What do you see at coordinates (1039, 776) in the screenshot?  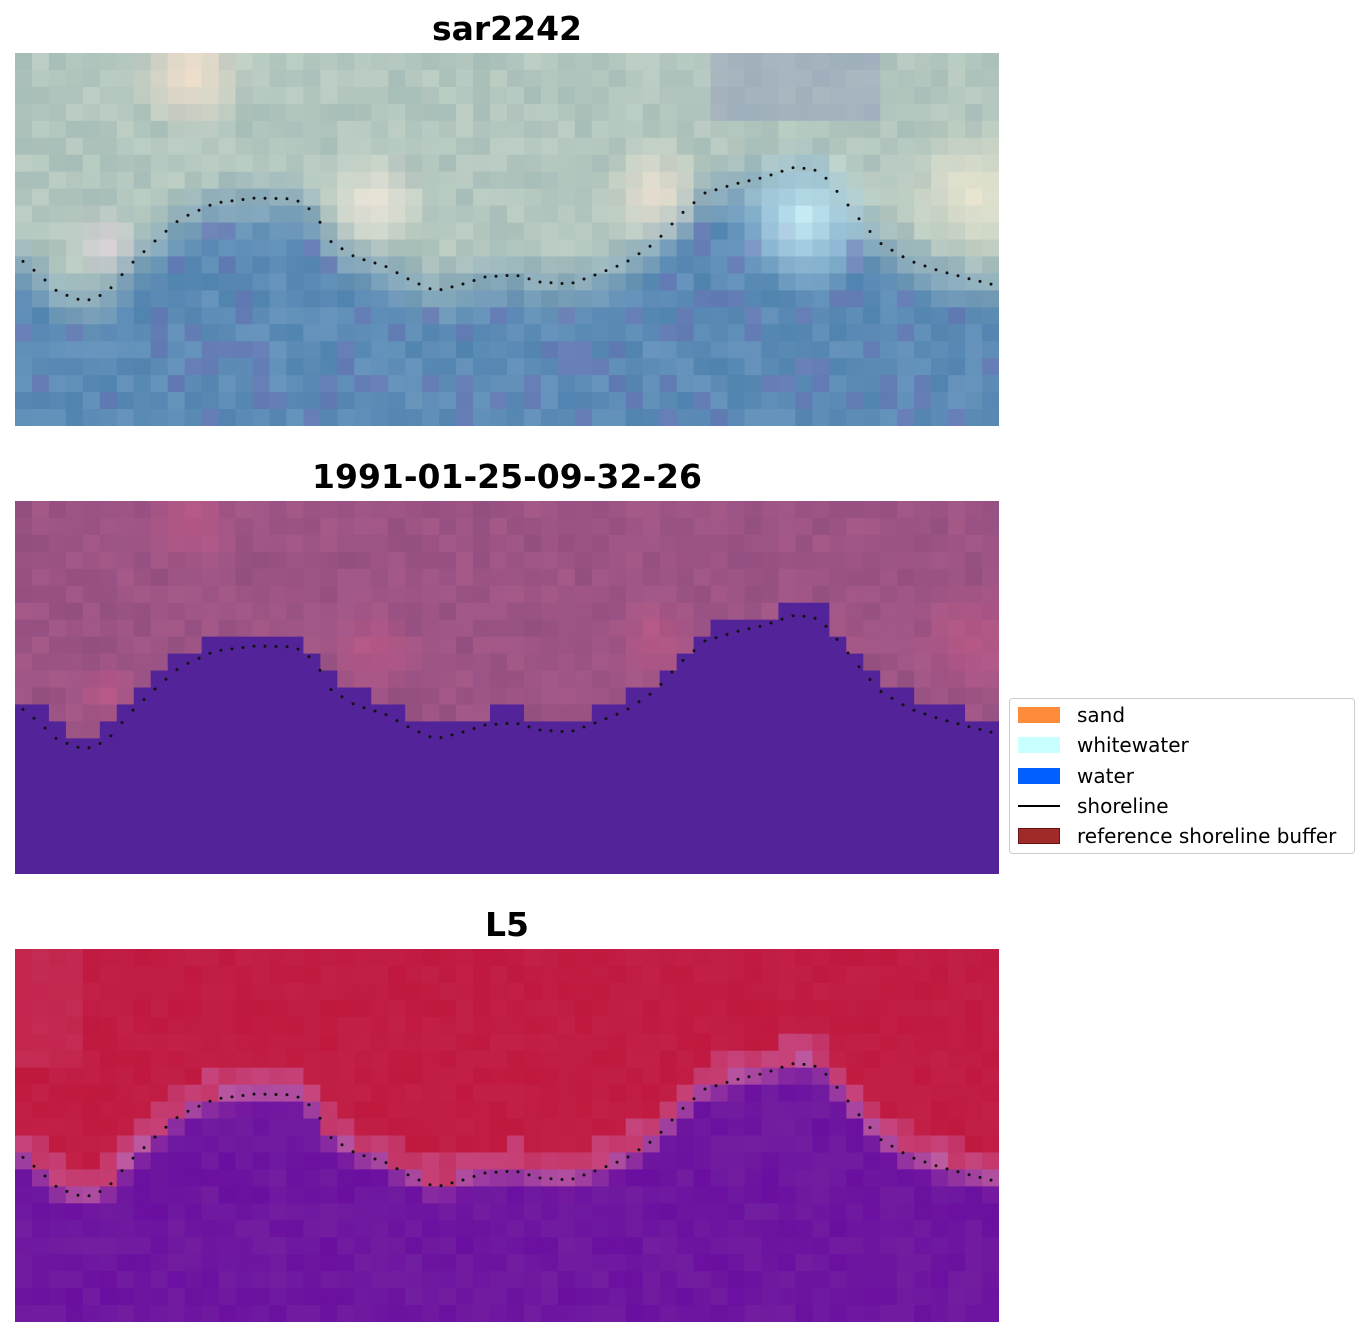 I see `legend-swatch-water` at bounding box center [1039, 776].